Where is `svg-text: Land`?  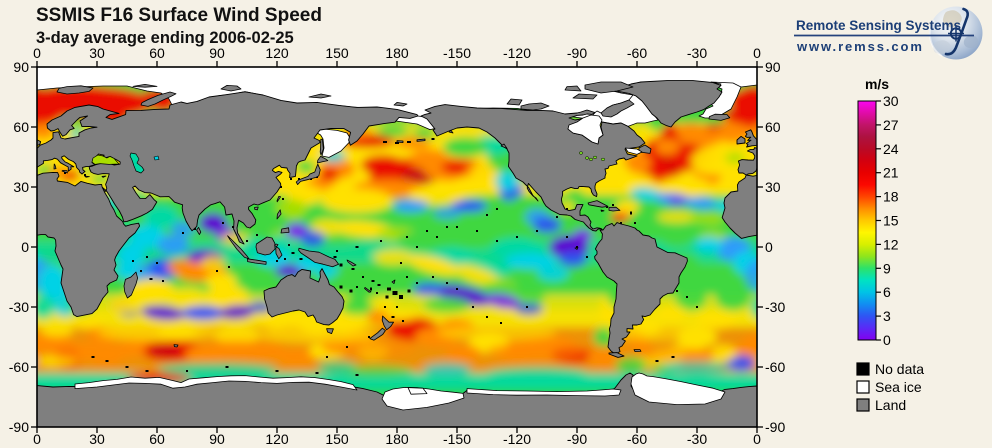 svg-text: Land is located at coordinates (890, 405).